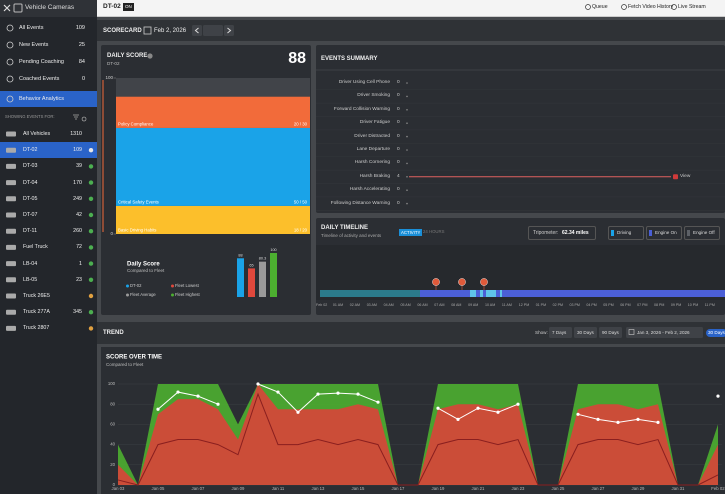 The height and width of the screenshot is (494, 725). I want to click on date-range: Jan 3, 2026 - Feb 2, 2026, so click(663, 332).